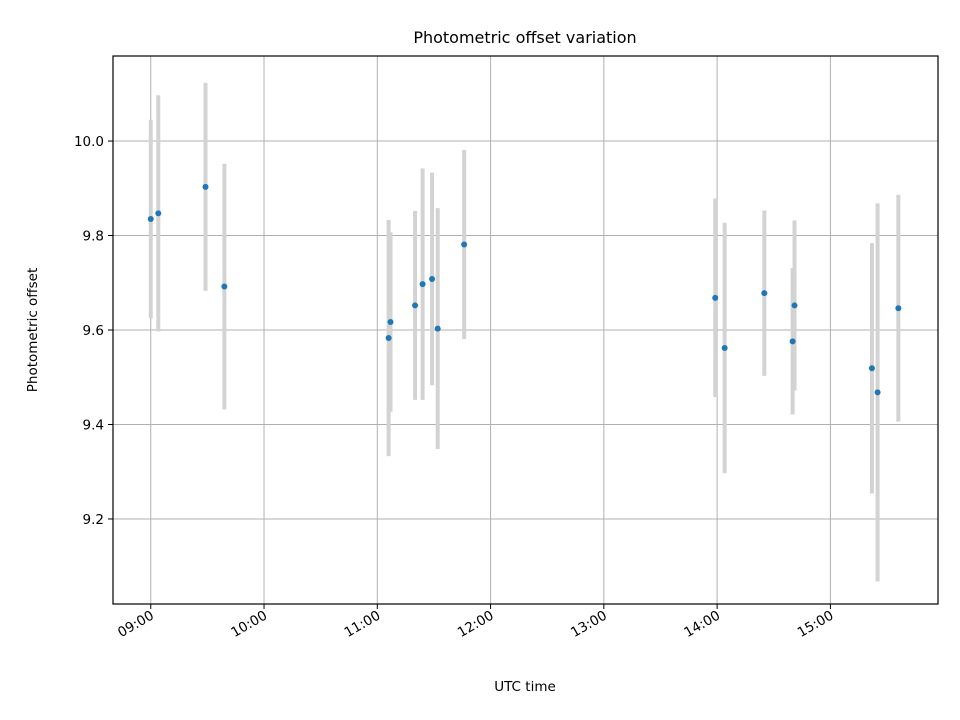 The height and width of the screenshot is (720, 960). I want to click on x-axis-label: UTC time, so click(525, 687).